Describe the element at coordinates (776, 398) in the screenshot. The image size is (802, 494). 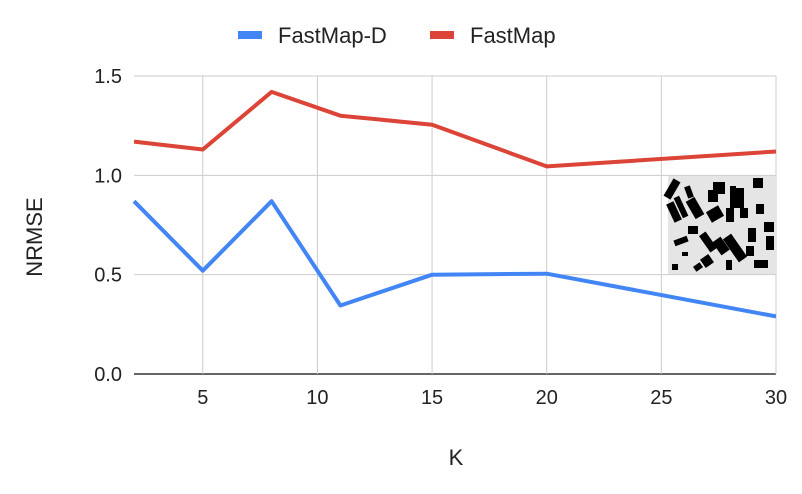
I see `x-tick-label: 30` at that location.